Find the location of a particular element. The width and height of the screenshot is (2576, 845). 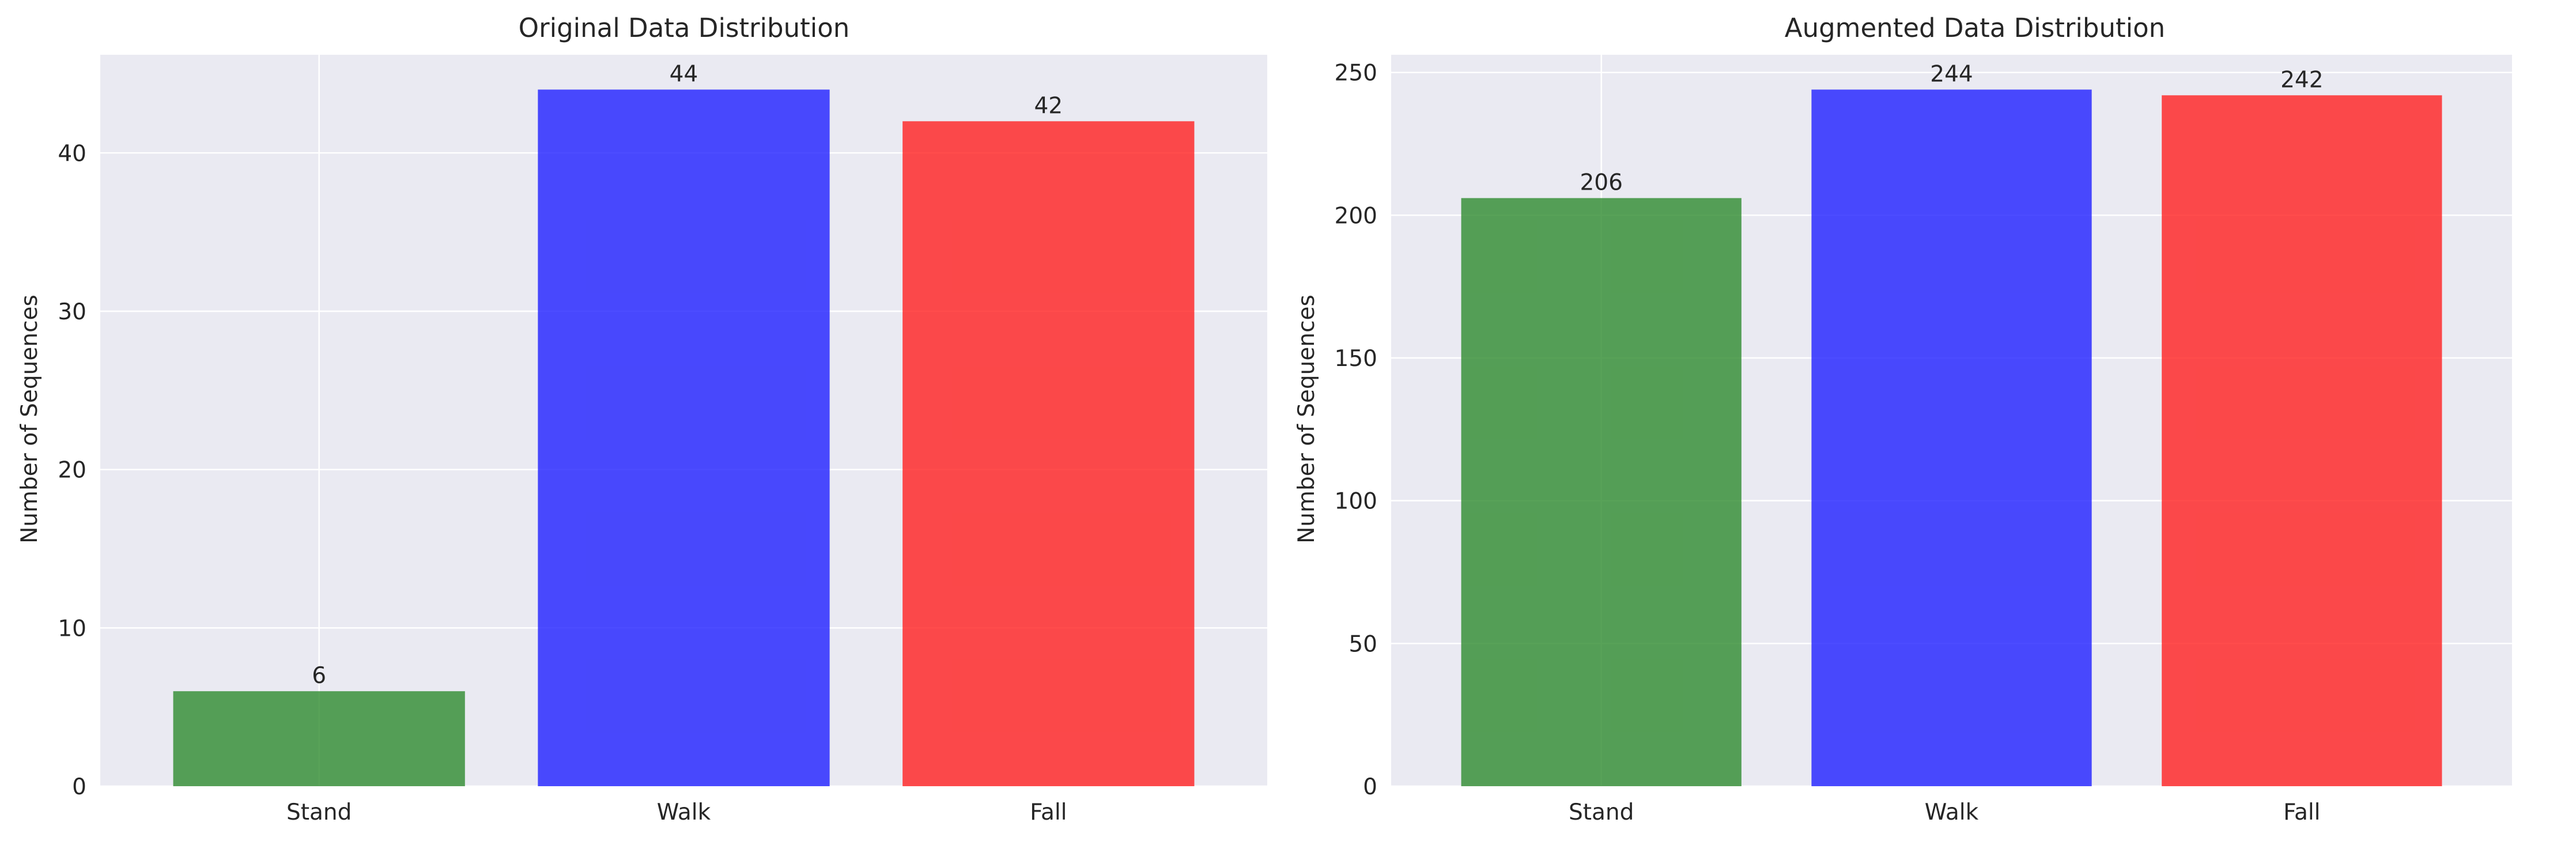

chart-title: Augmented Data Distribution is located at coordinates (1975, 28).